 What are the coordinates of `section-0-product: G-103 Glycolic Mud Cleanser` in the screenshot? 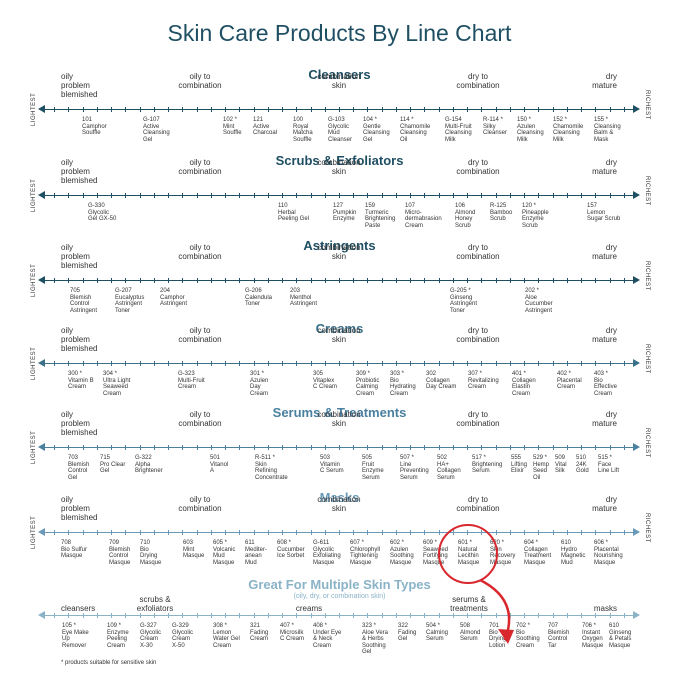 It's located at (340, 130).